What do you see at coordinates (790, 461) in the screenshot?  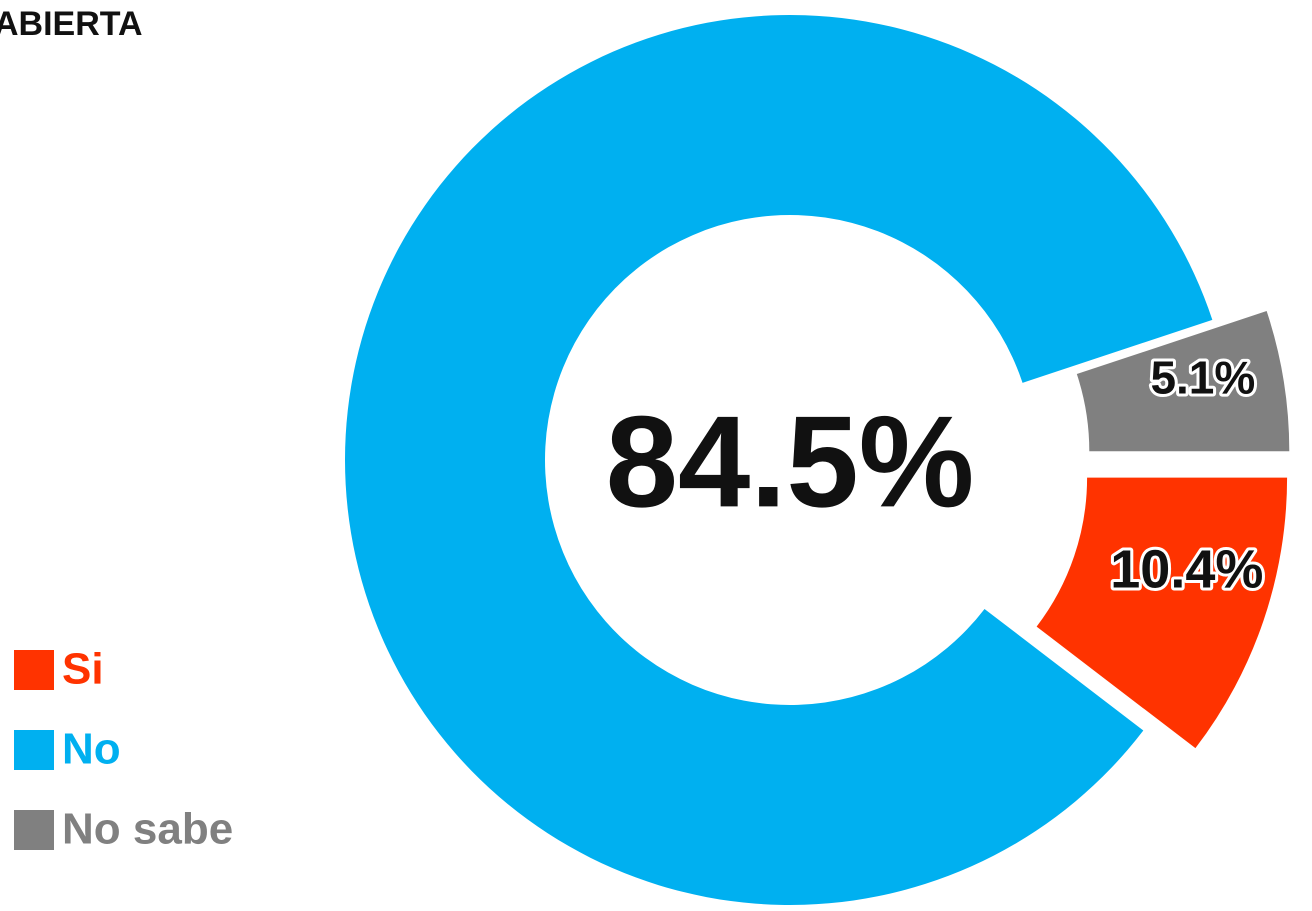 I see `center-label: 84.5%` at bounding box center [790, 461].